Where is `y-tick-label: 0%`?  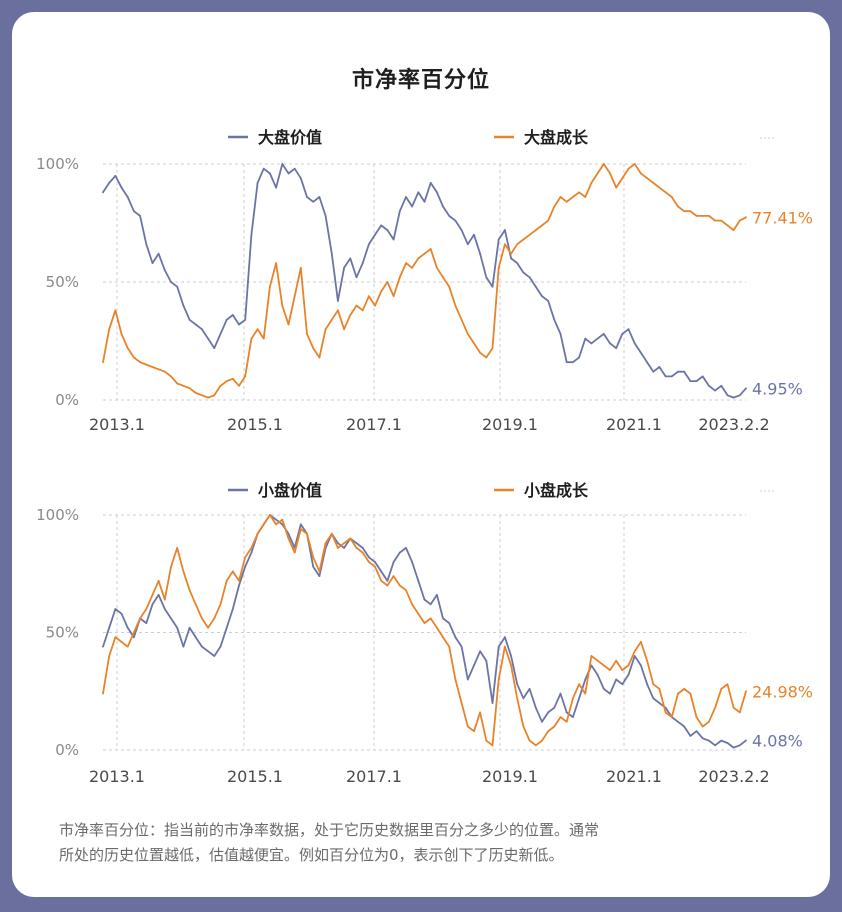
y-tick-label: 0% is located at coordinates (67, 750).